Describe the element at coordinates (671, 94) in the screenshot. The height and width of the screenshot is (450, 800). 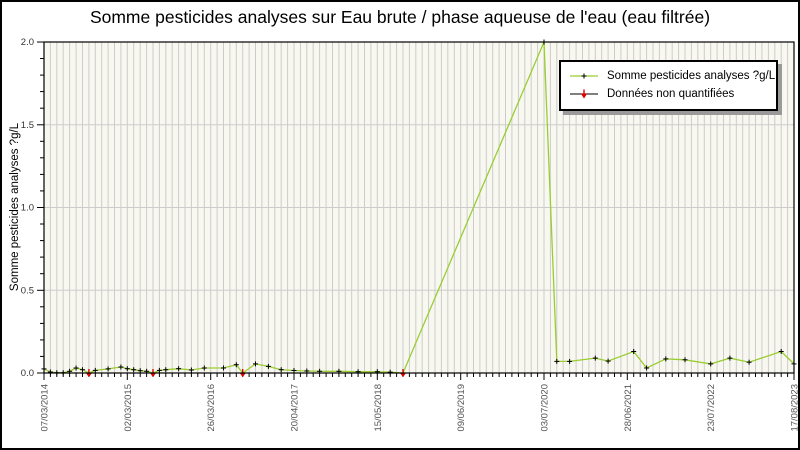
I see `legend-label-non-quantified: Données non quantifiées` at that location.